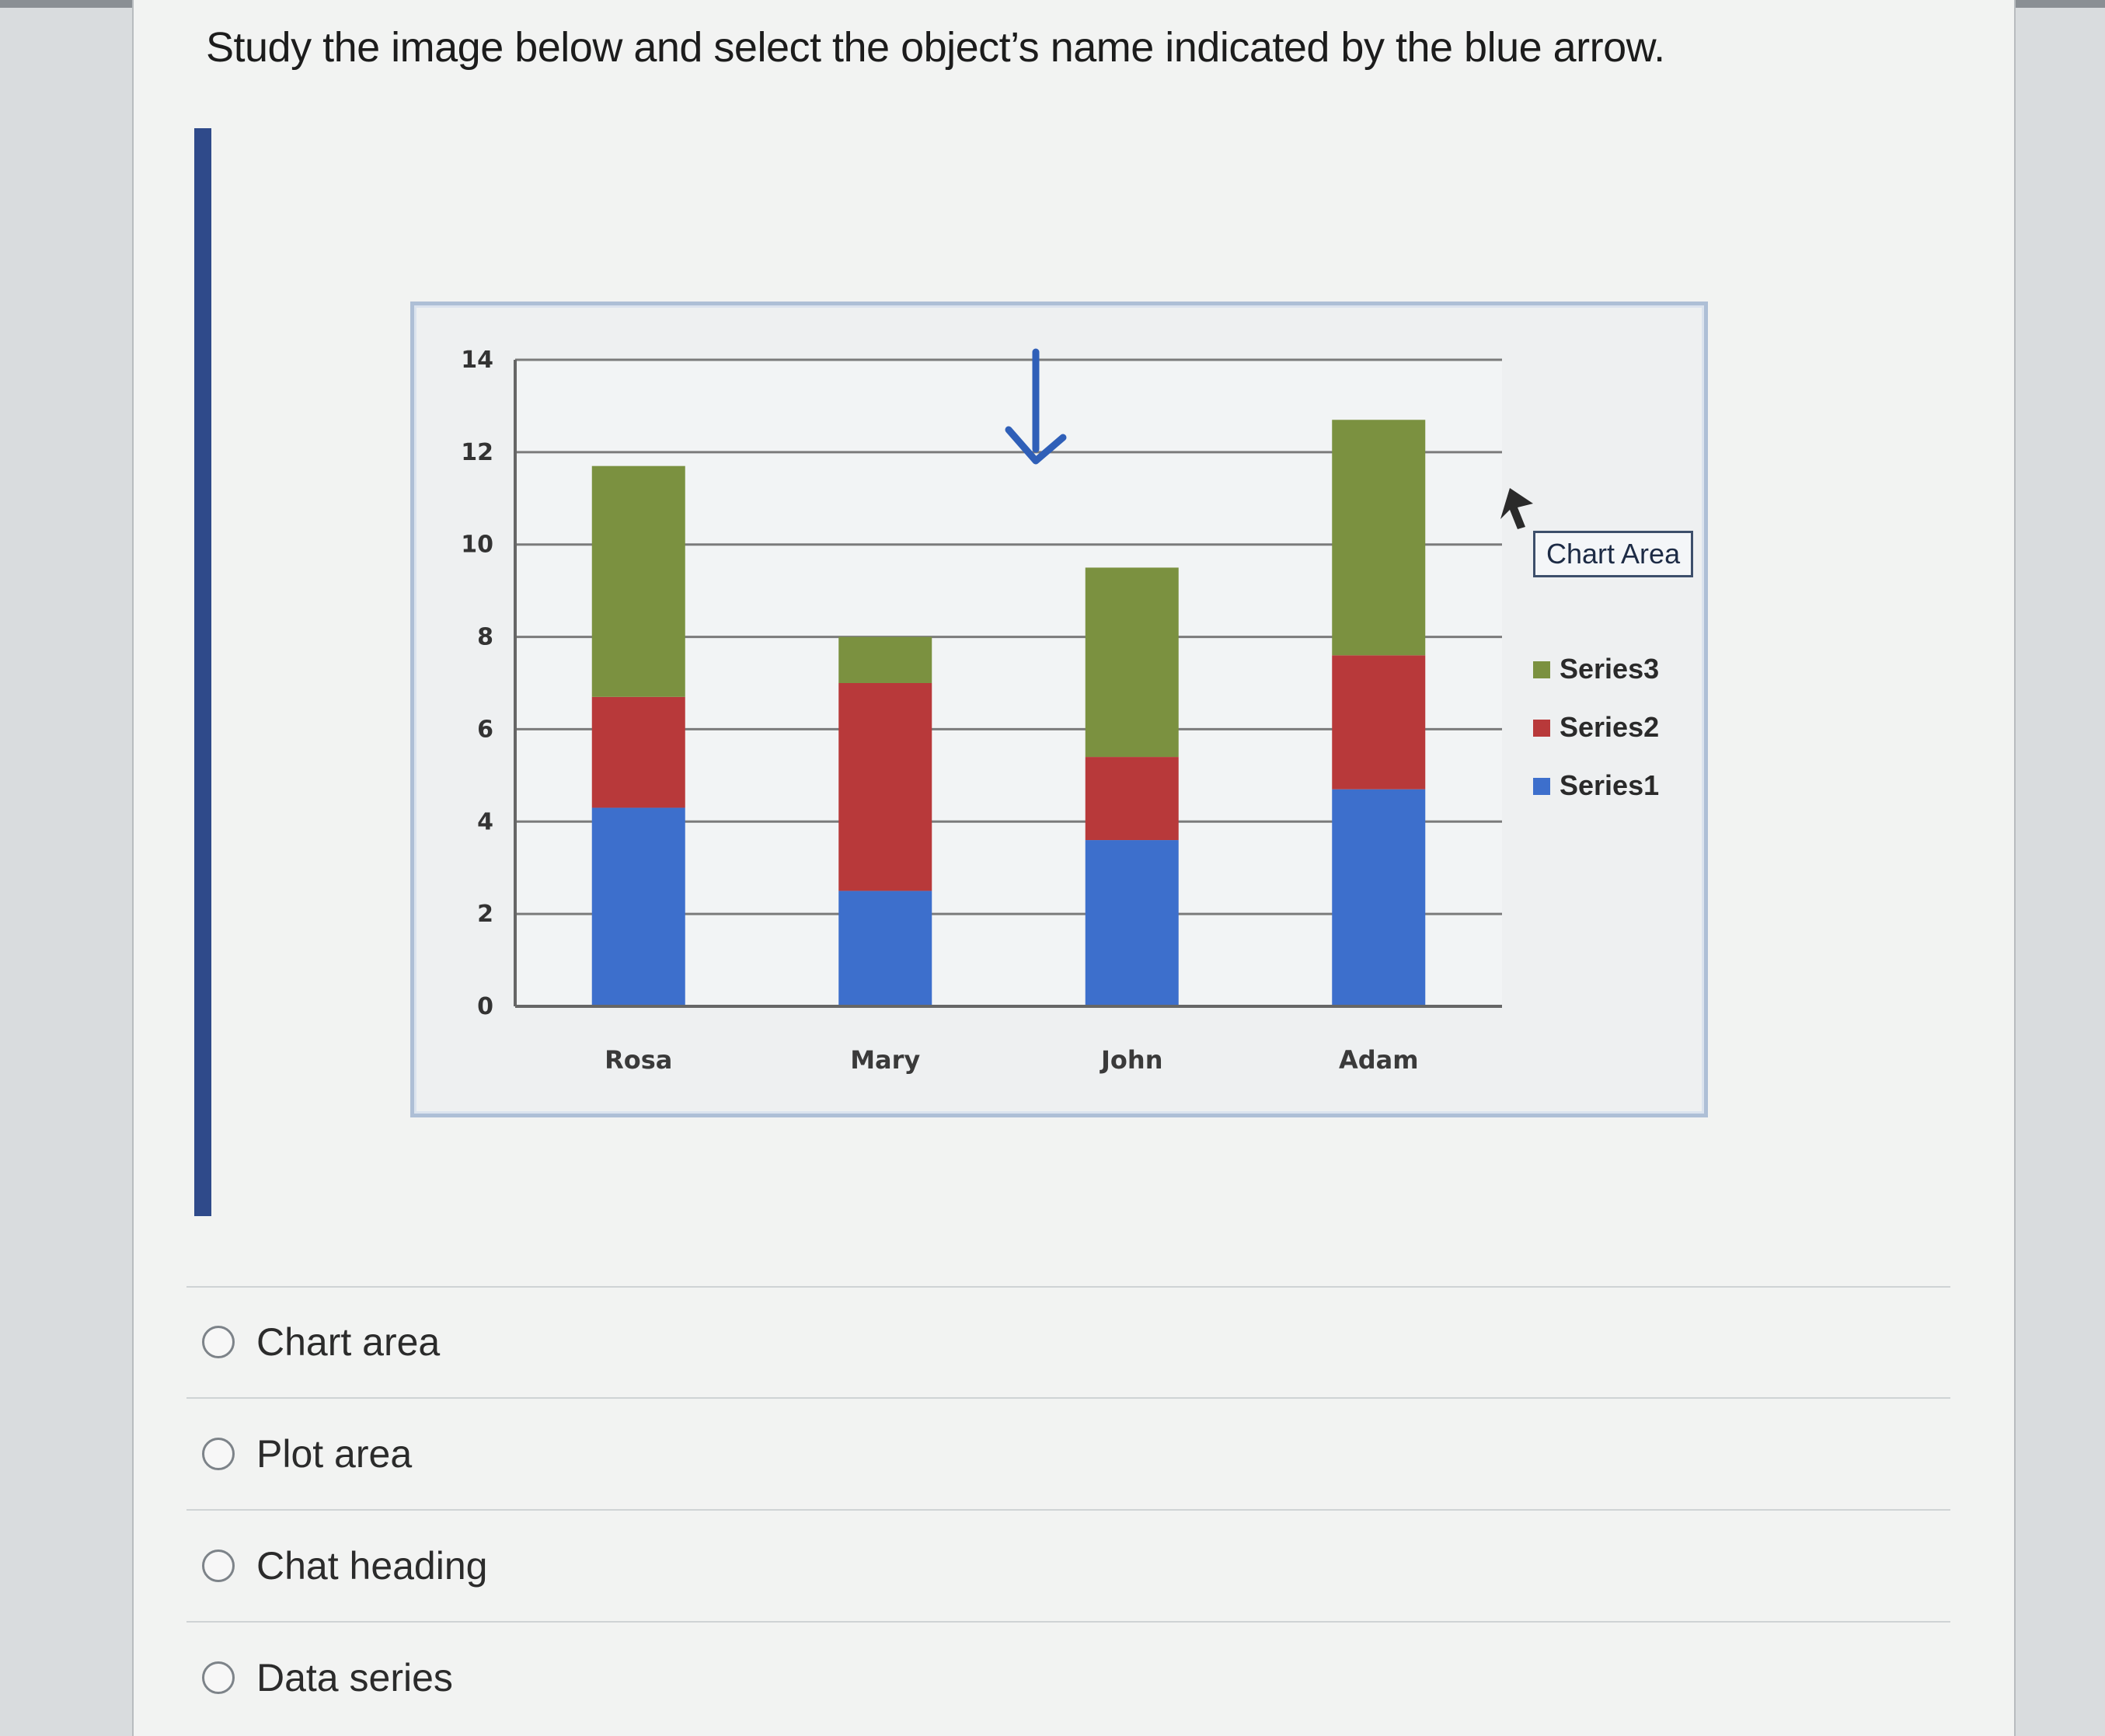  Describe the element at coordinates (1609, 785) in the screenshot. I see `legend-label: Series1` at that location.